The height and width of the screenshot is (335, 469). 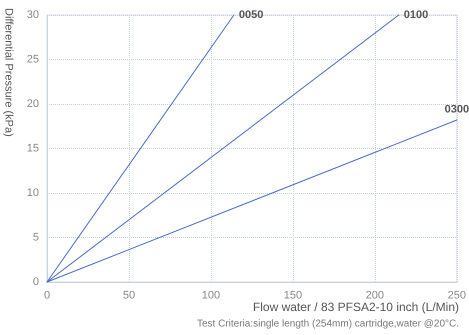 What do you see at coordinates (293, 296) in the screenshot?
I see `x-tick-label: 150` at bounding box center [293, 296].